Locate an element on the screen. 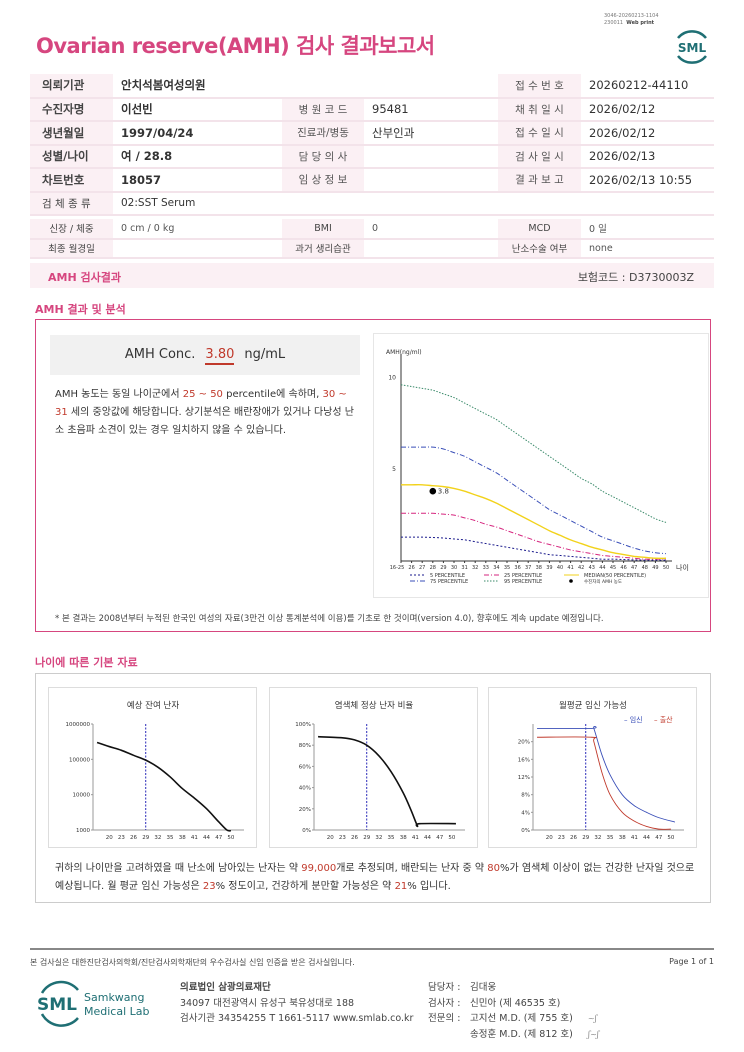 The width and height of the screenshot is (744, 1052). legend-label: 수진자의 AMH 농도 is located at coordinates (603, 581).